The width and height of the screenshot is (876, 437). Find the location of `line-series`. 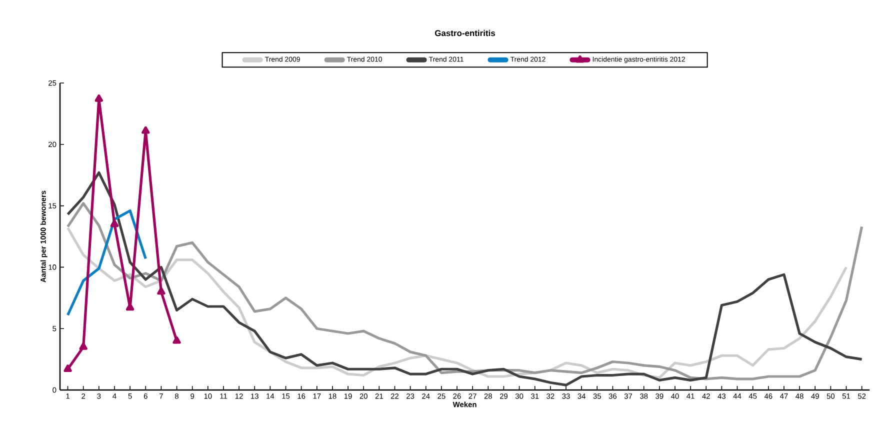

line-series is located at coordinates (106, 262).